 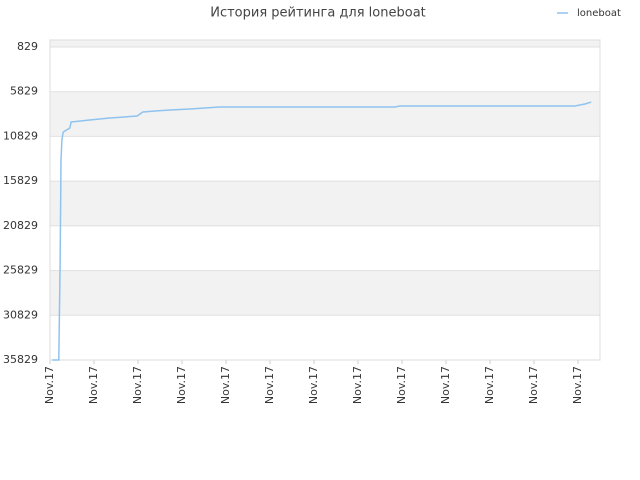 What do you see at coordinates (20, 225) in the screenshot?
I see `y-tick-label: 20829` at bounding box center [20, 225].